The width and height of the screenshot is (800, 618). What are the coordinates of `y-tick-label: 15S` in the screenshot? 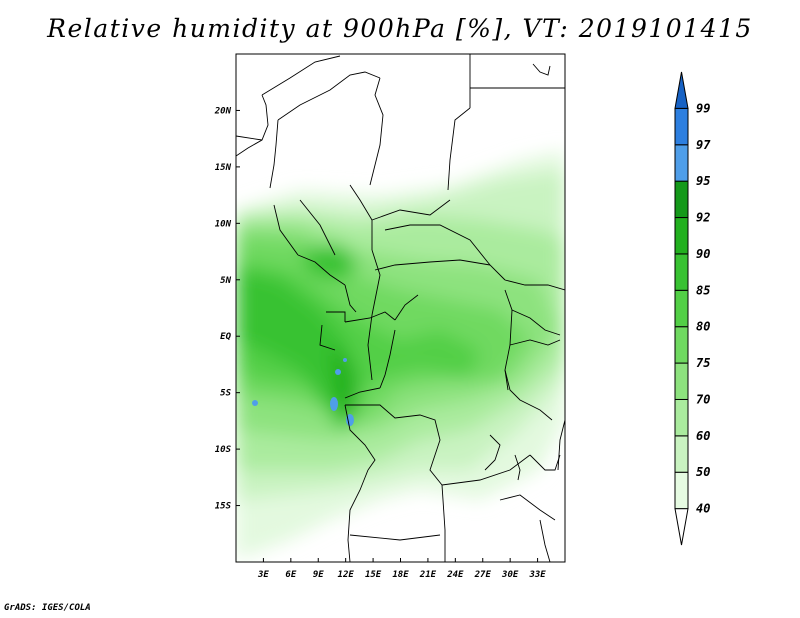 It's located at (223, 507).